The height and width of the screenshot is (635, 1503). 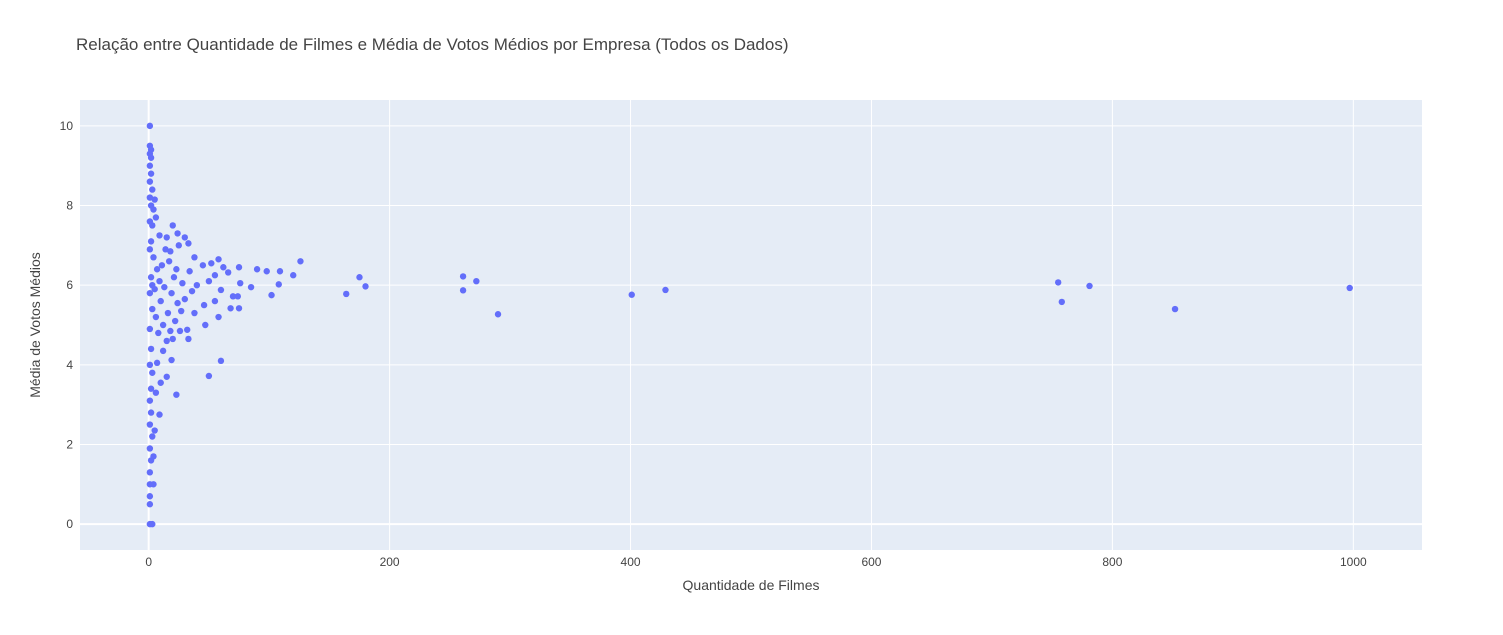 I want to click on x-tick-label: 400, so click(x=631, y=562).